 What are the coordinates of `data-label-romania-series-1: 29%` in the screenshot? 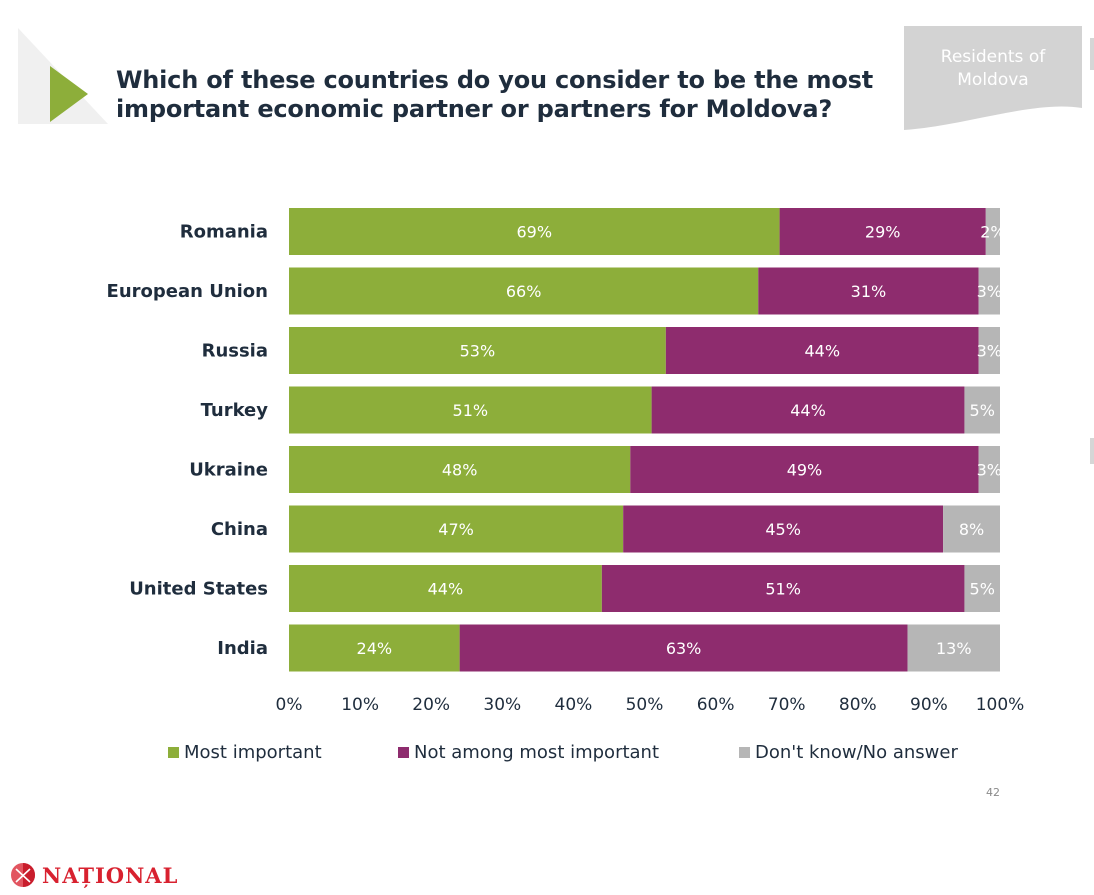 It's located at (883, 232).